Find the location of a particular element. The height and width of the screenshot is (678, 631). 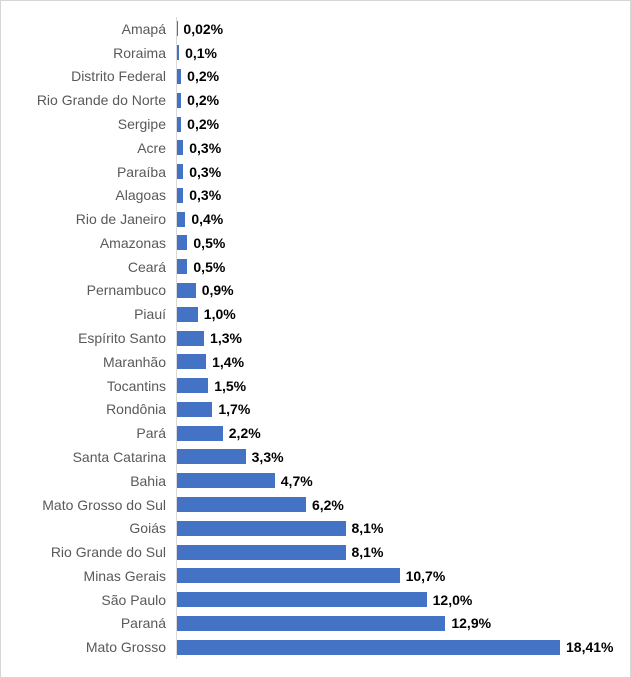

chart-row: Bahia 4,7% is located at coordinates (314, 480).